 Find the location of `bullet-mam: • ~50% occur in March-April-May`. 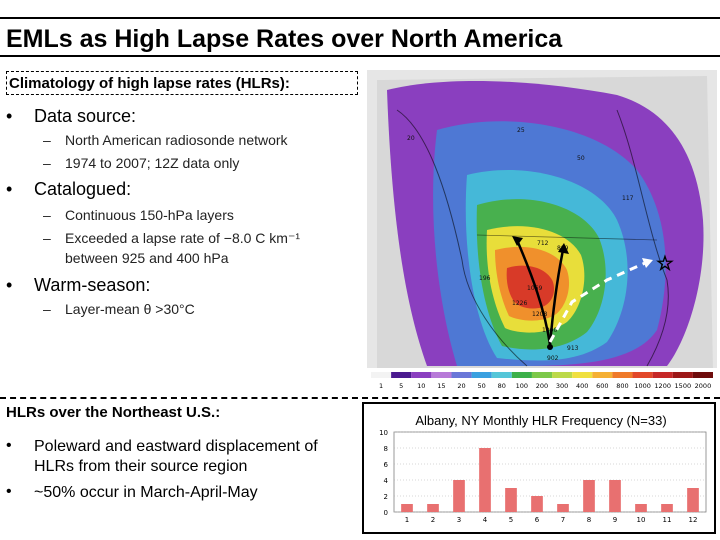

bullet-mam: • ~50% occur in March-April-May is located at coordinates (181, 494).